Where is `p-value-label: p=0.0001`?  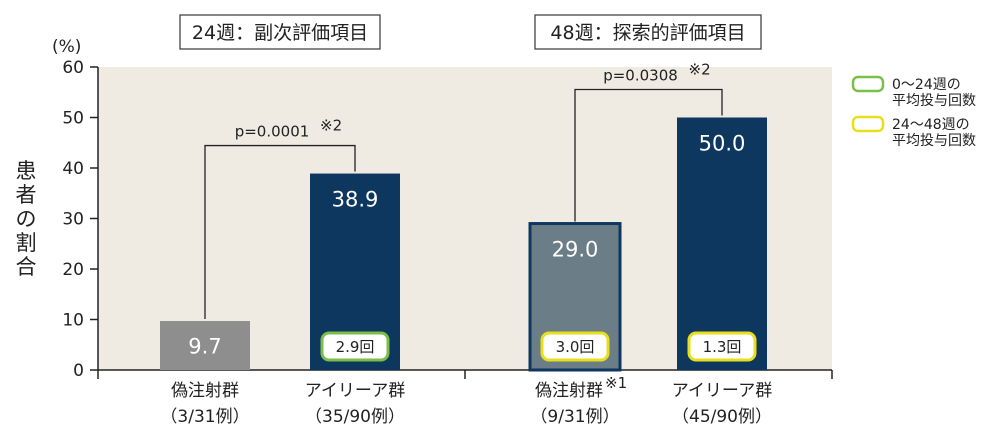
p-value-label: p=0.0001 is located at coordinates (272, 132).